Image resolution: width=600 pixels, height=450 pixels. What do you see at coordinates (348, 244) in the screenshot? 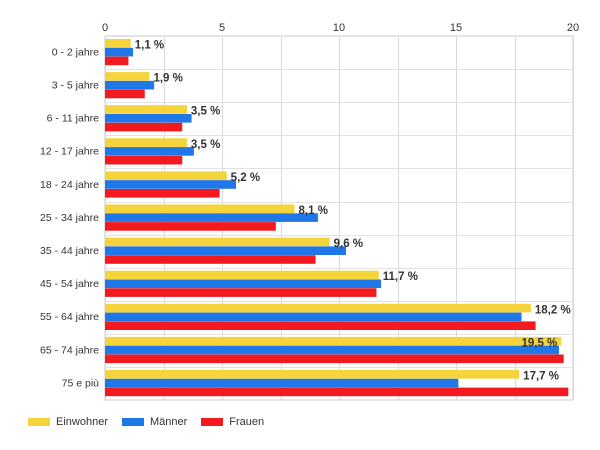
I see `data-label: 9,6 %` at bounding box center [348, 244].